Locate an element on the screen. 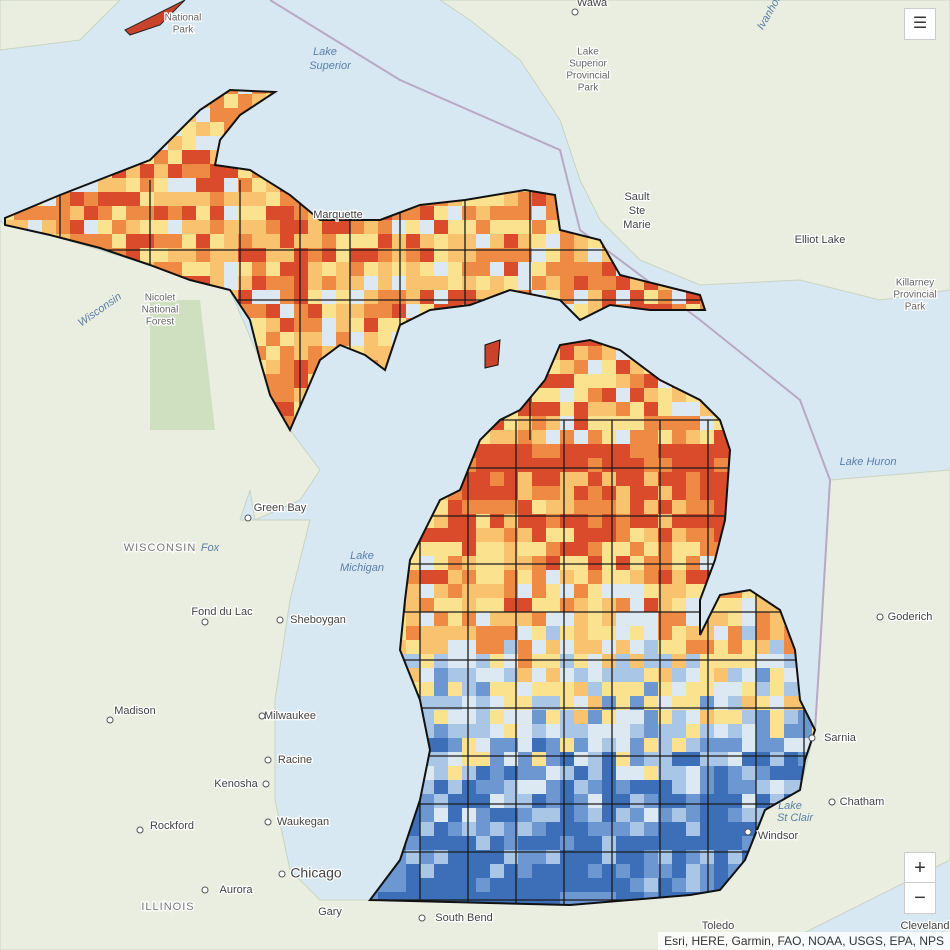  isle-royale is located at coordinates (155, 18).